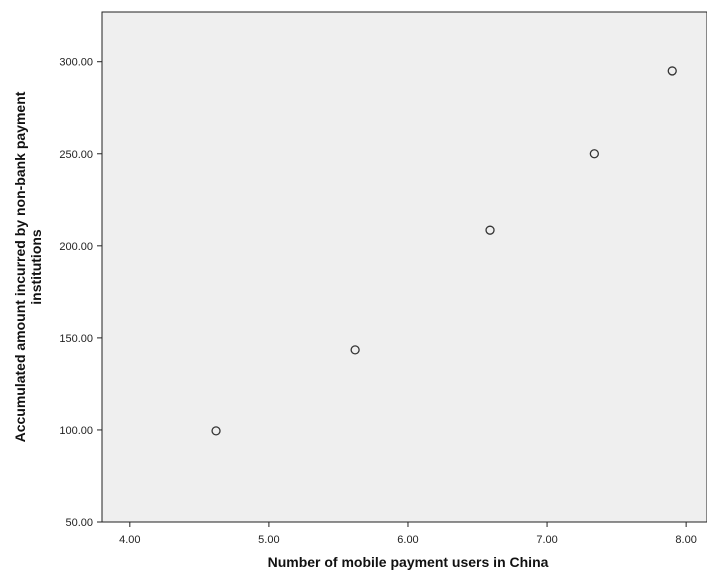 The width and height of the screenshot is (707, 572). What do you see at coordinates (408, 562) in the screenshot?
I see `x-axis-title: Number of mobile payment users in China` at bounding box center [408, 562].